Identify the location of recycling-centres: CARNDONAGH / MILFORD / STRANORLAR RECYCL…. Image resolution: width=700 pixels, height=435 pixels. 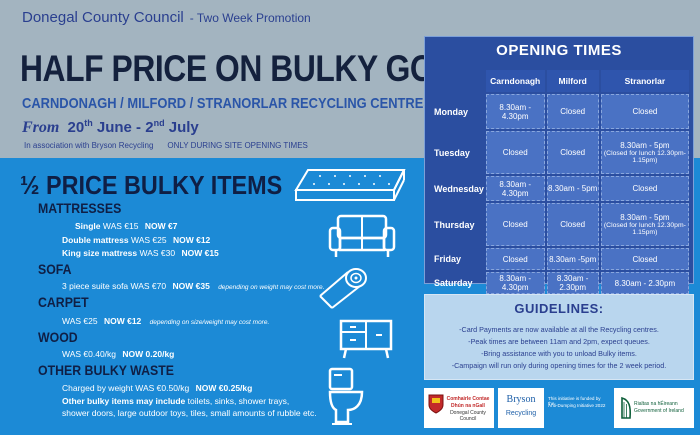
(227, 103).